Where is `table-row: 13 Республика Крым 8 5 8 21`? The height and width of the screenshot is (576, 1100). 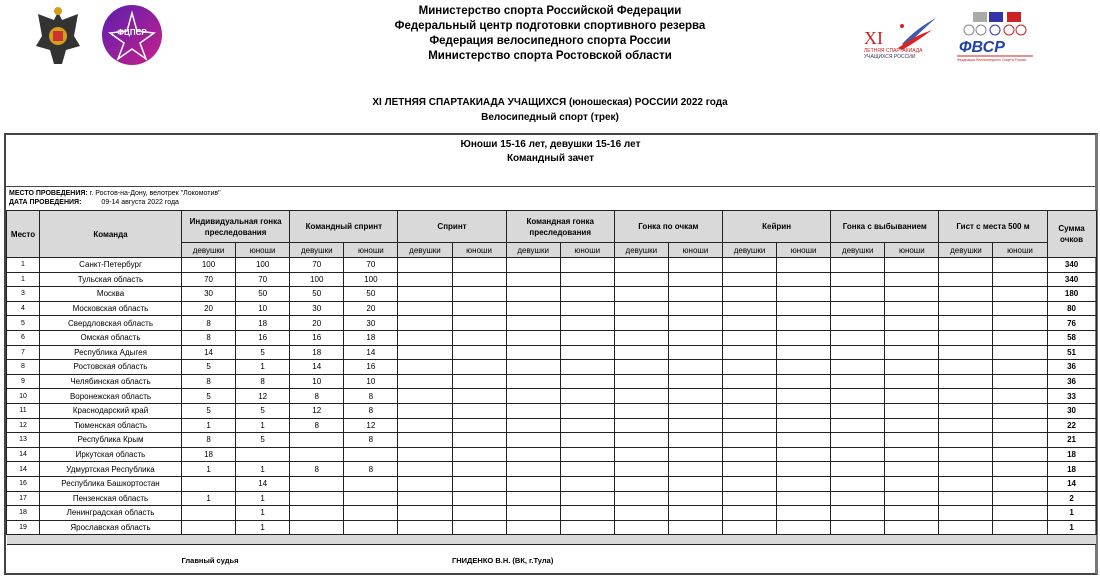
table-row: 13 Республика Крым 8 5 8 21 is located at coordinates (551, 440).